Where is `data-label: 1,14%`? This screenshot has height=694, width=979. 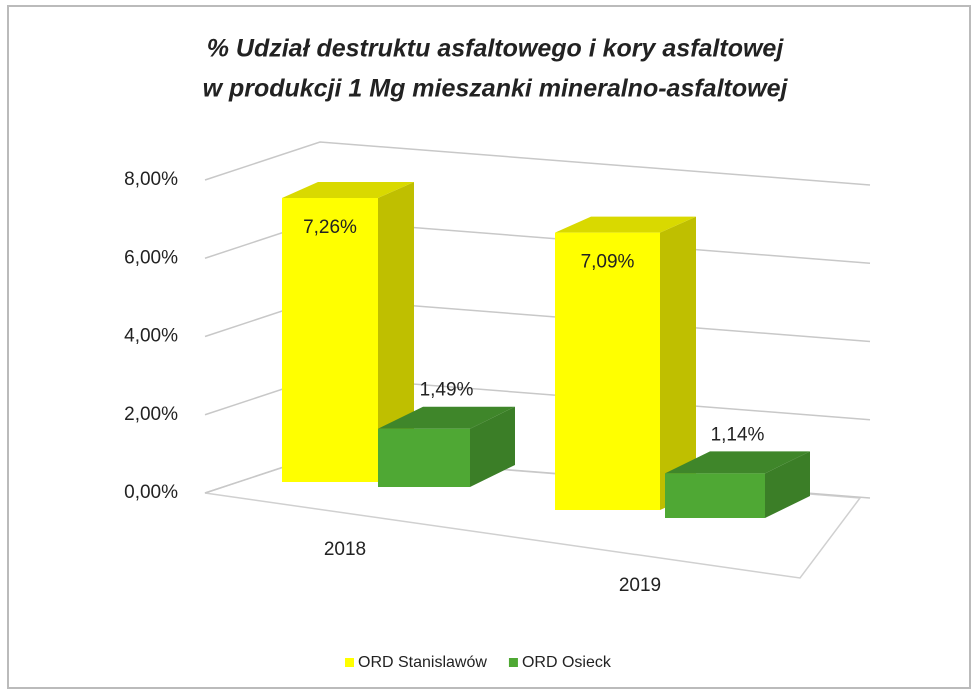
data-label: 1,14% is located at coordinates (738, 434).